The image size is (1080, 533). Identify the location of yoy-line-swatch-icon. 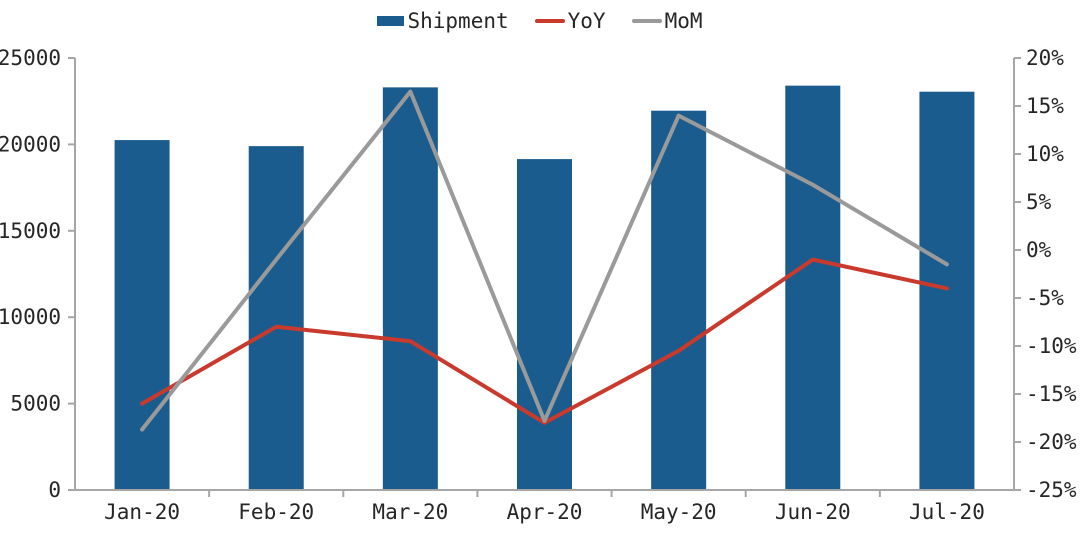
(549, 21).